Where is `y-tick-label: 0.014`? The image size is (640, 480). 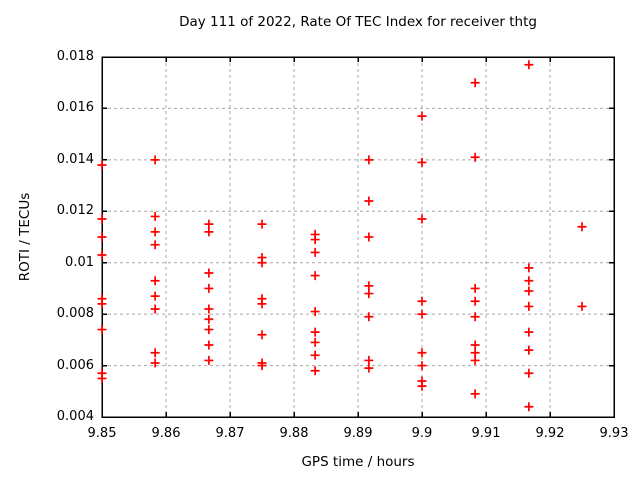 y-tick-label: 0.014 is located at coordinates (75, 159).